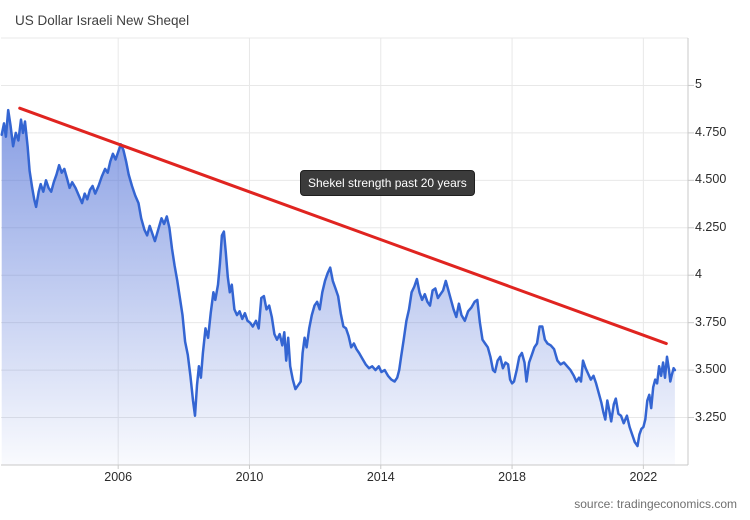  Describe the element at coordinates (643, 477) in the screenshot. I see `x-axis-label: 2022` at that location.